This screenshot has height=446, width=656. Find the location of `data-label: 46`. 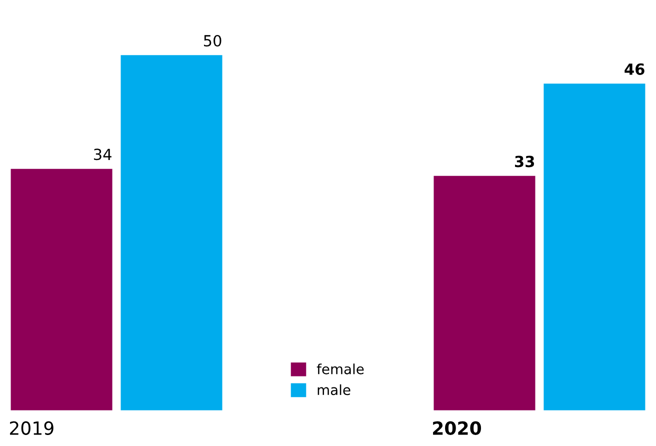

data-label: 46 is located at coordinates (634, 69).